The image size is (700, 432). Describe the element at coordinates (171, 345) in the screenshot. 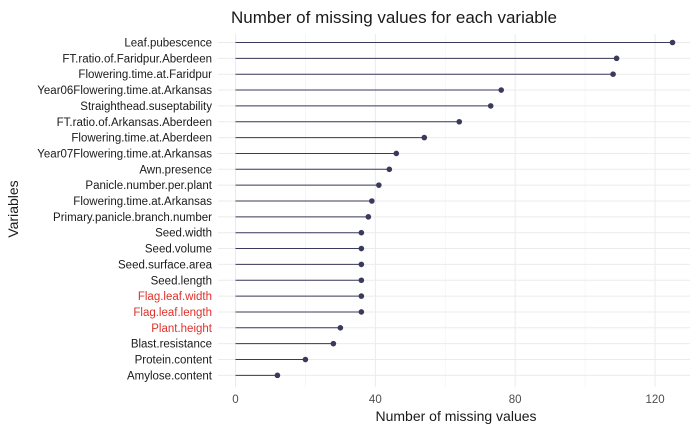

I see `y-tick-label: Blast.resistance` at that location.